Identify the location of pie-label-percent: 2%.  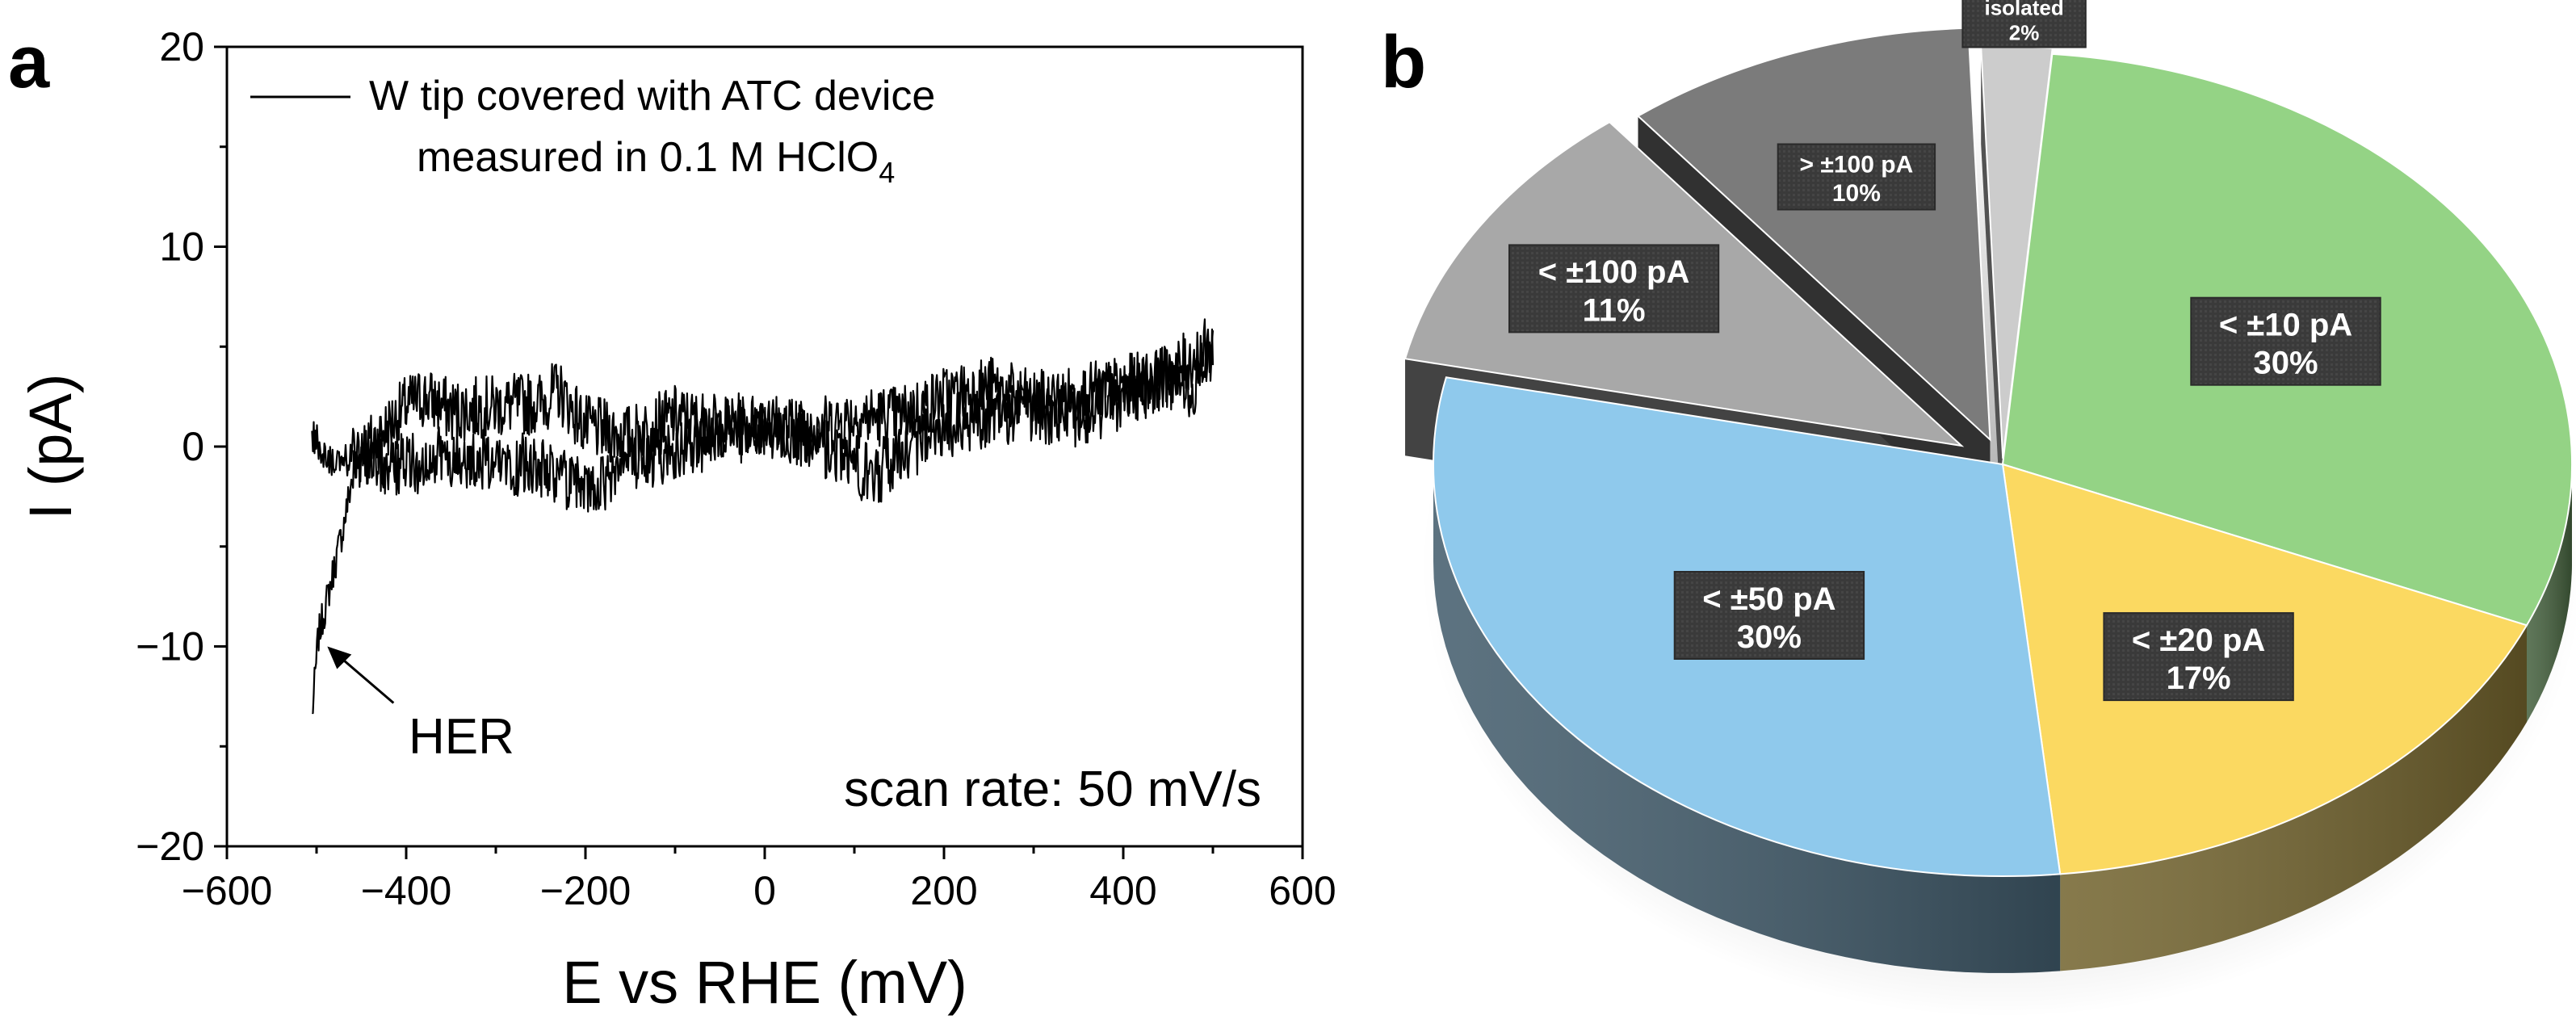
(2024, 32).